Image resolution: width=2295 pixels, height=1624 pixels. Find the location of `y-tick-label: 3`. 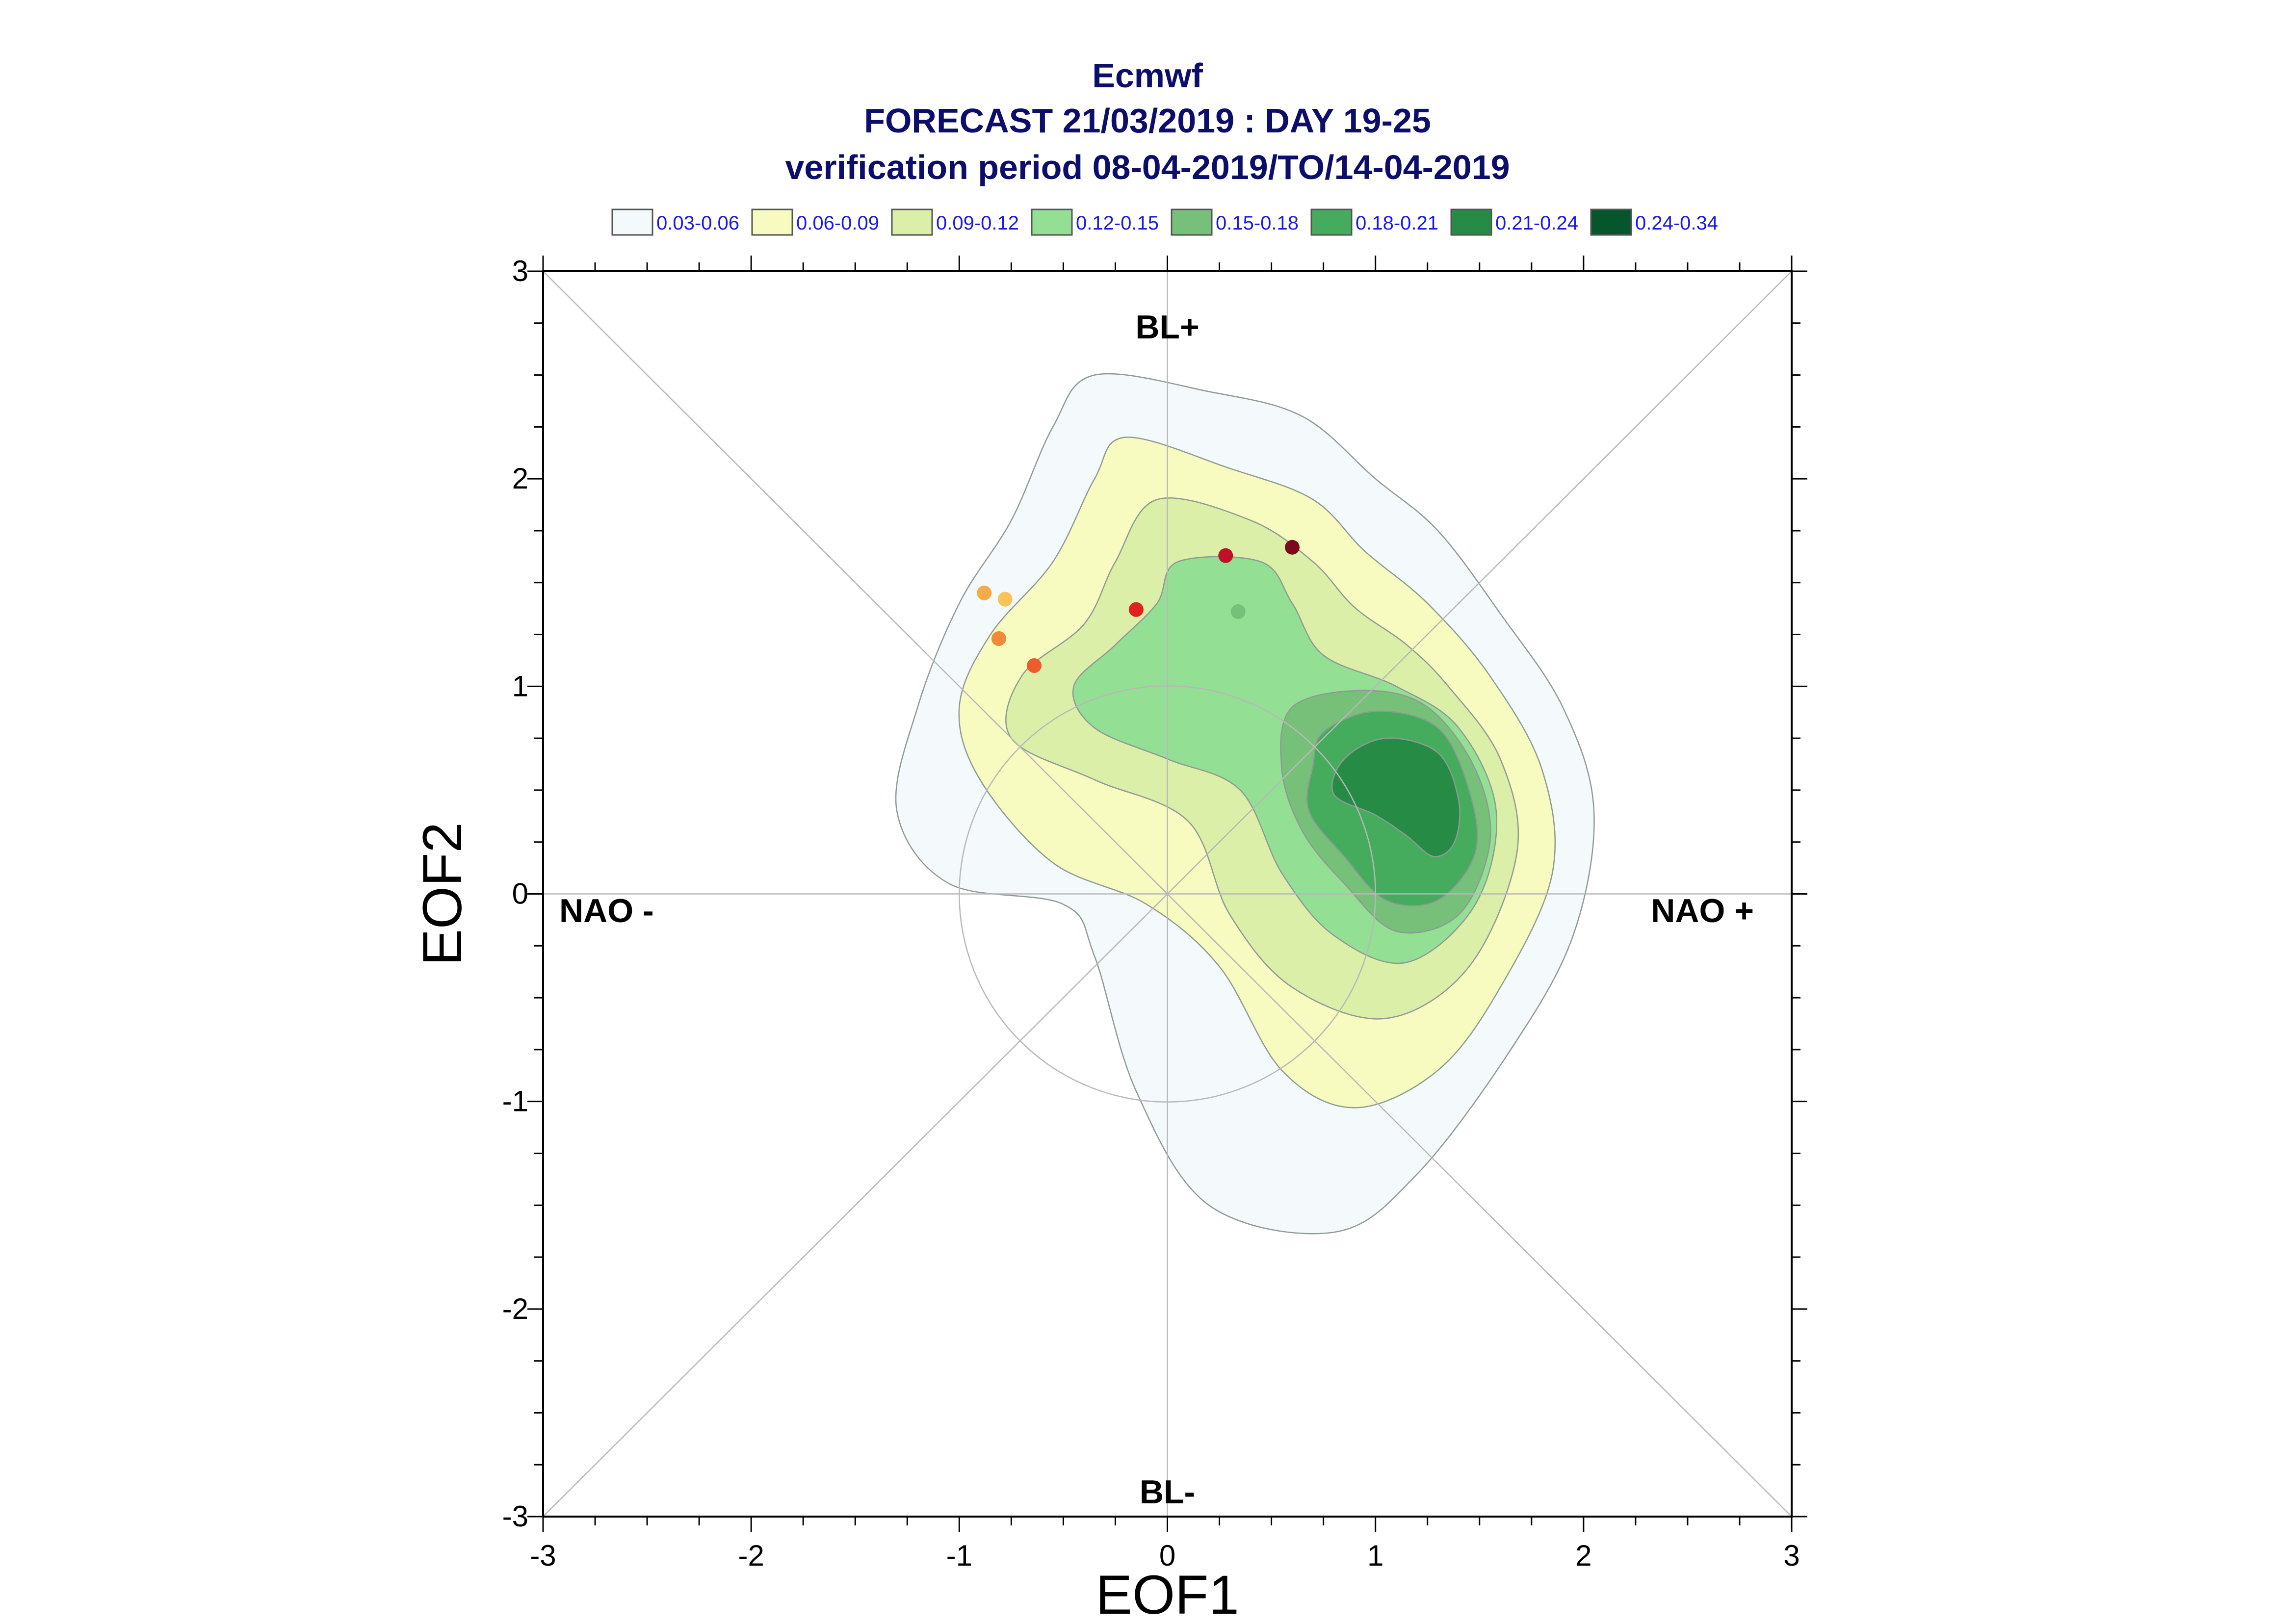

y-tick-label: 3 is located at coordinates (520, 271).